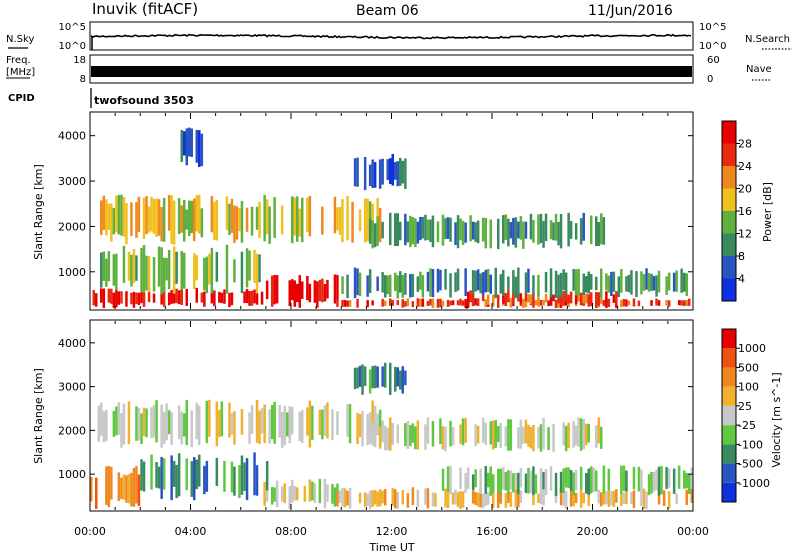 The width and height of the screenshot is (800, 554). I want to click on colorbar-tick-label: 28, so click(745, 144).